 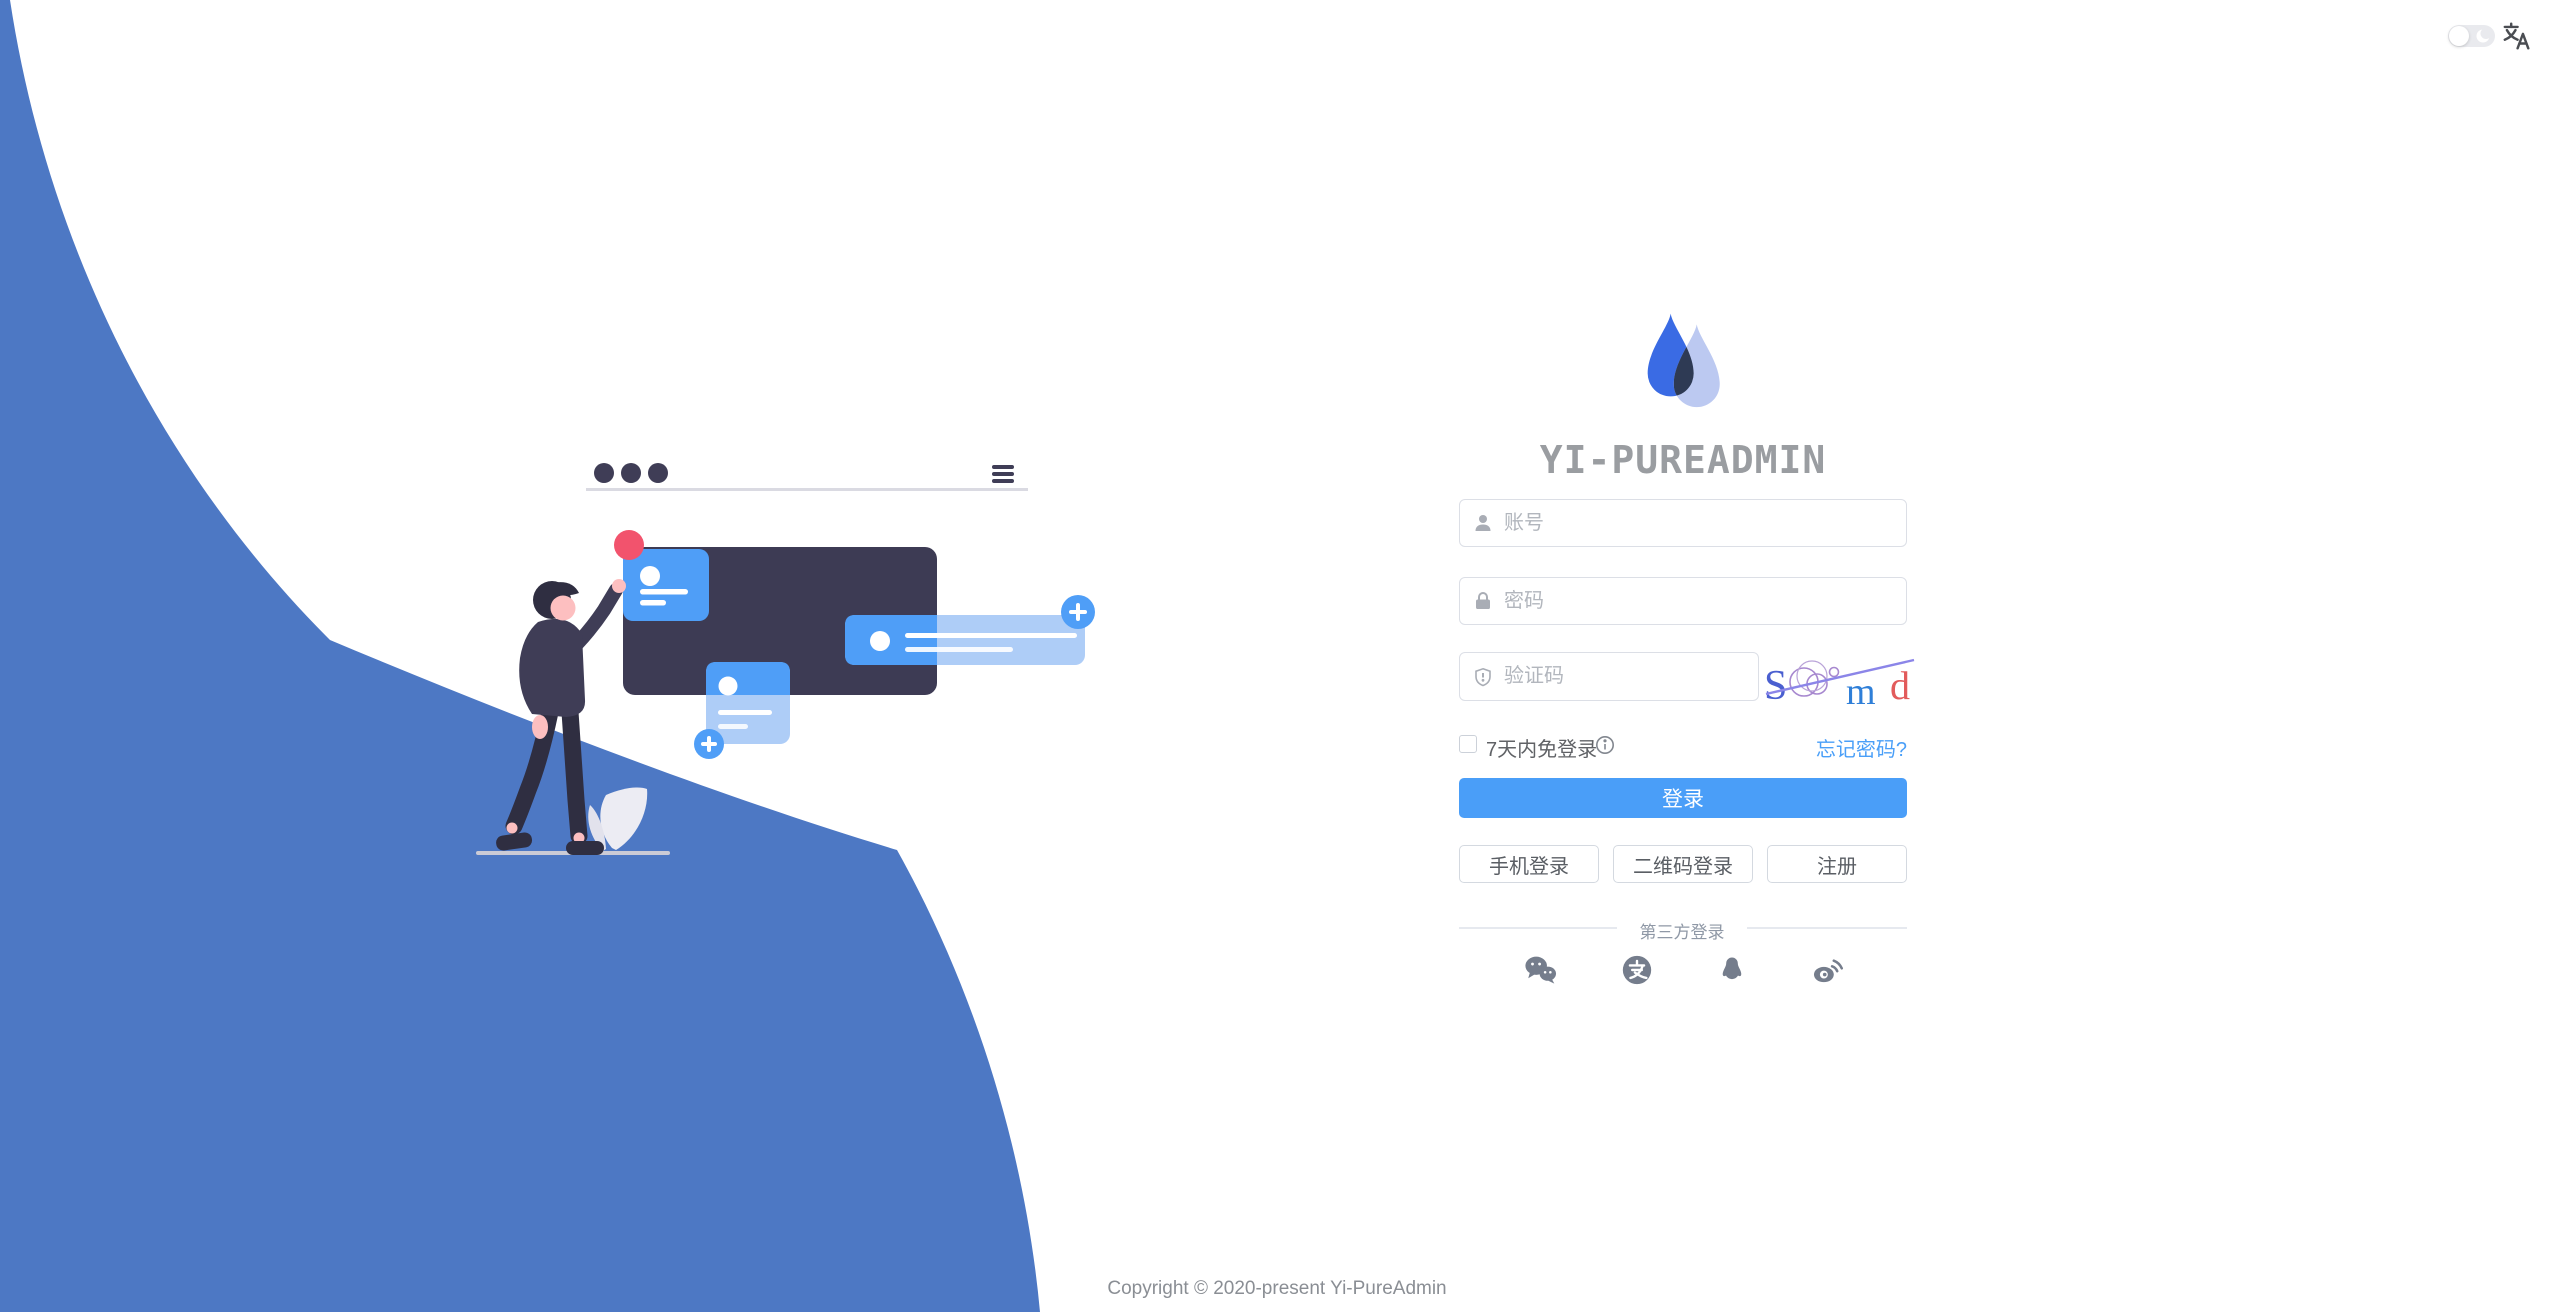 I want to click on third-party-label: 第三方登录, so click(x=1682, y=932).